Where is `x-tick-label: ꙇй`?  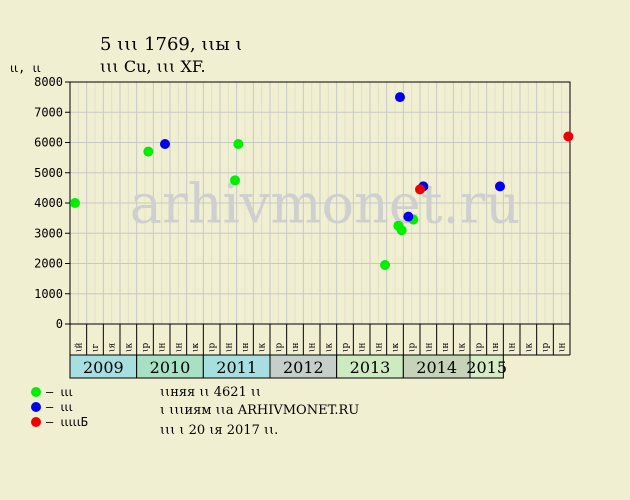
x-tick-label: ꙇй is located at coordinates (79, 347).